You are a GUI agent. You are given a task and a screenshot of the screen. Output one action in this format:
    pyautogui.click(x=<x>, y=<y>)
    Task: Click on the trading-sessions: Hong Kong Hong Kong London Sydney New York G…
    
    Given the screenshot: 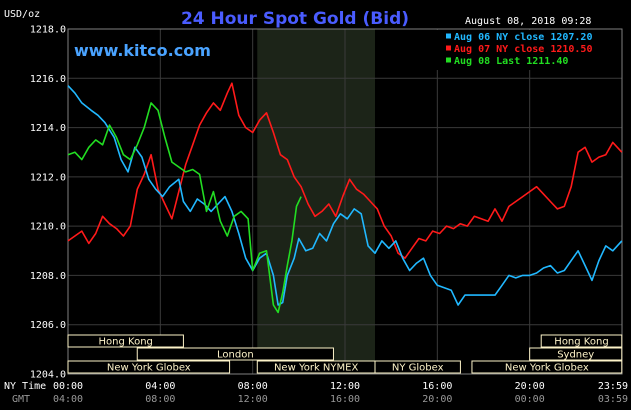 What is the action you would take?
    pyautogui.click(x=345, y=354)
    